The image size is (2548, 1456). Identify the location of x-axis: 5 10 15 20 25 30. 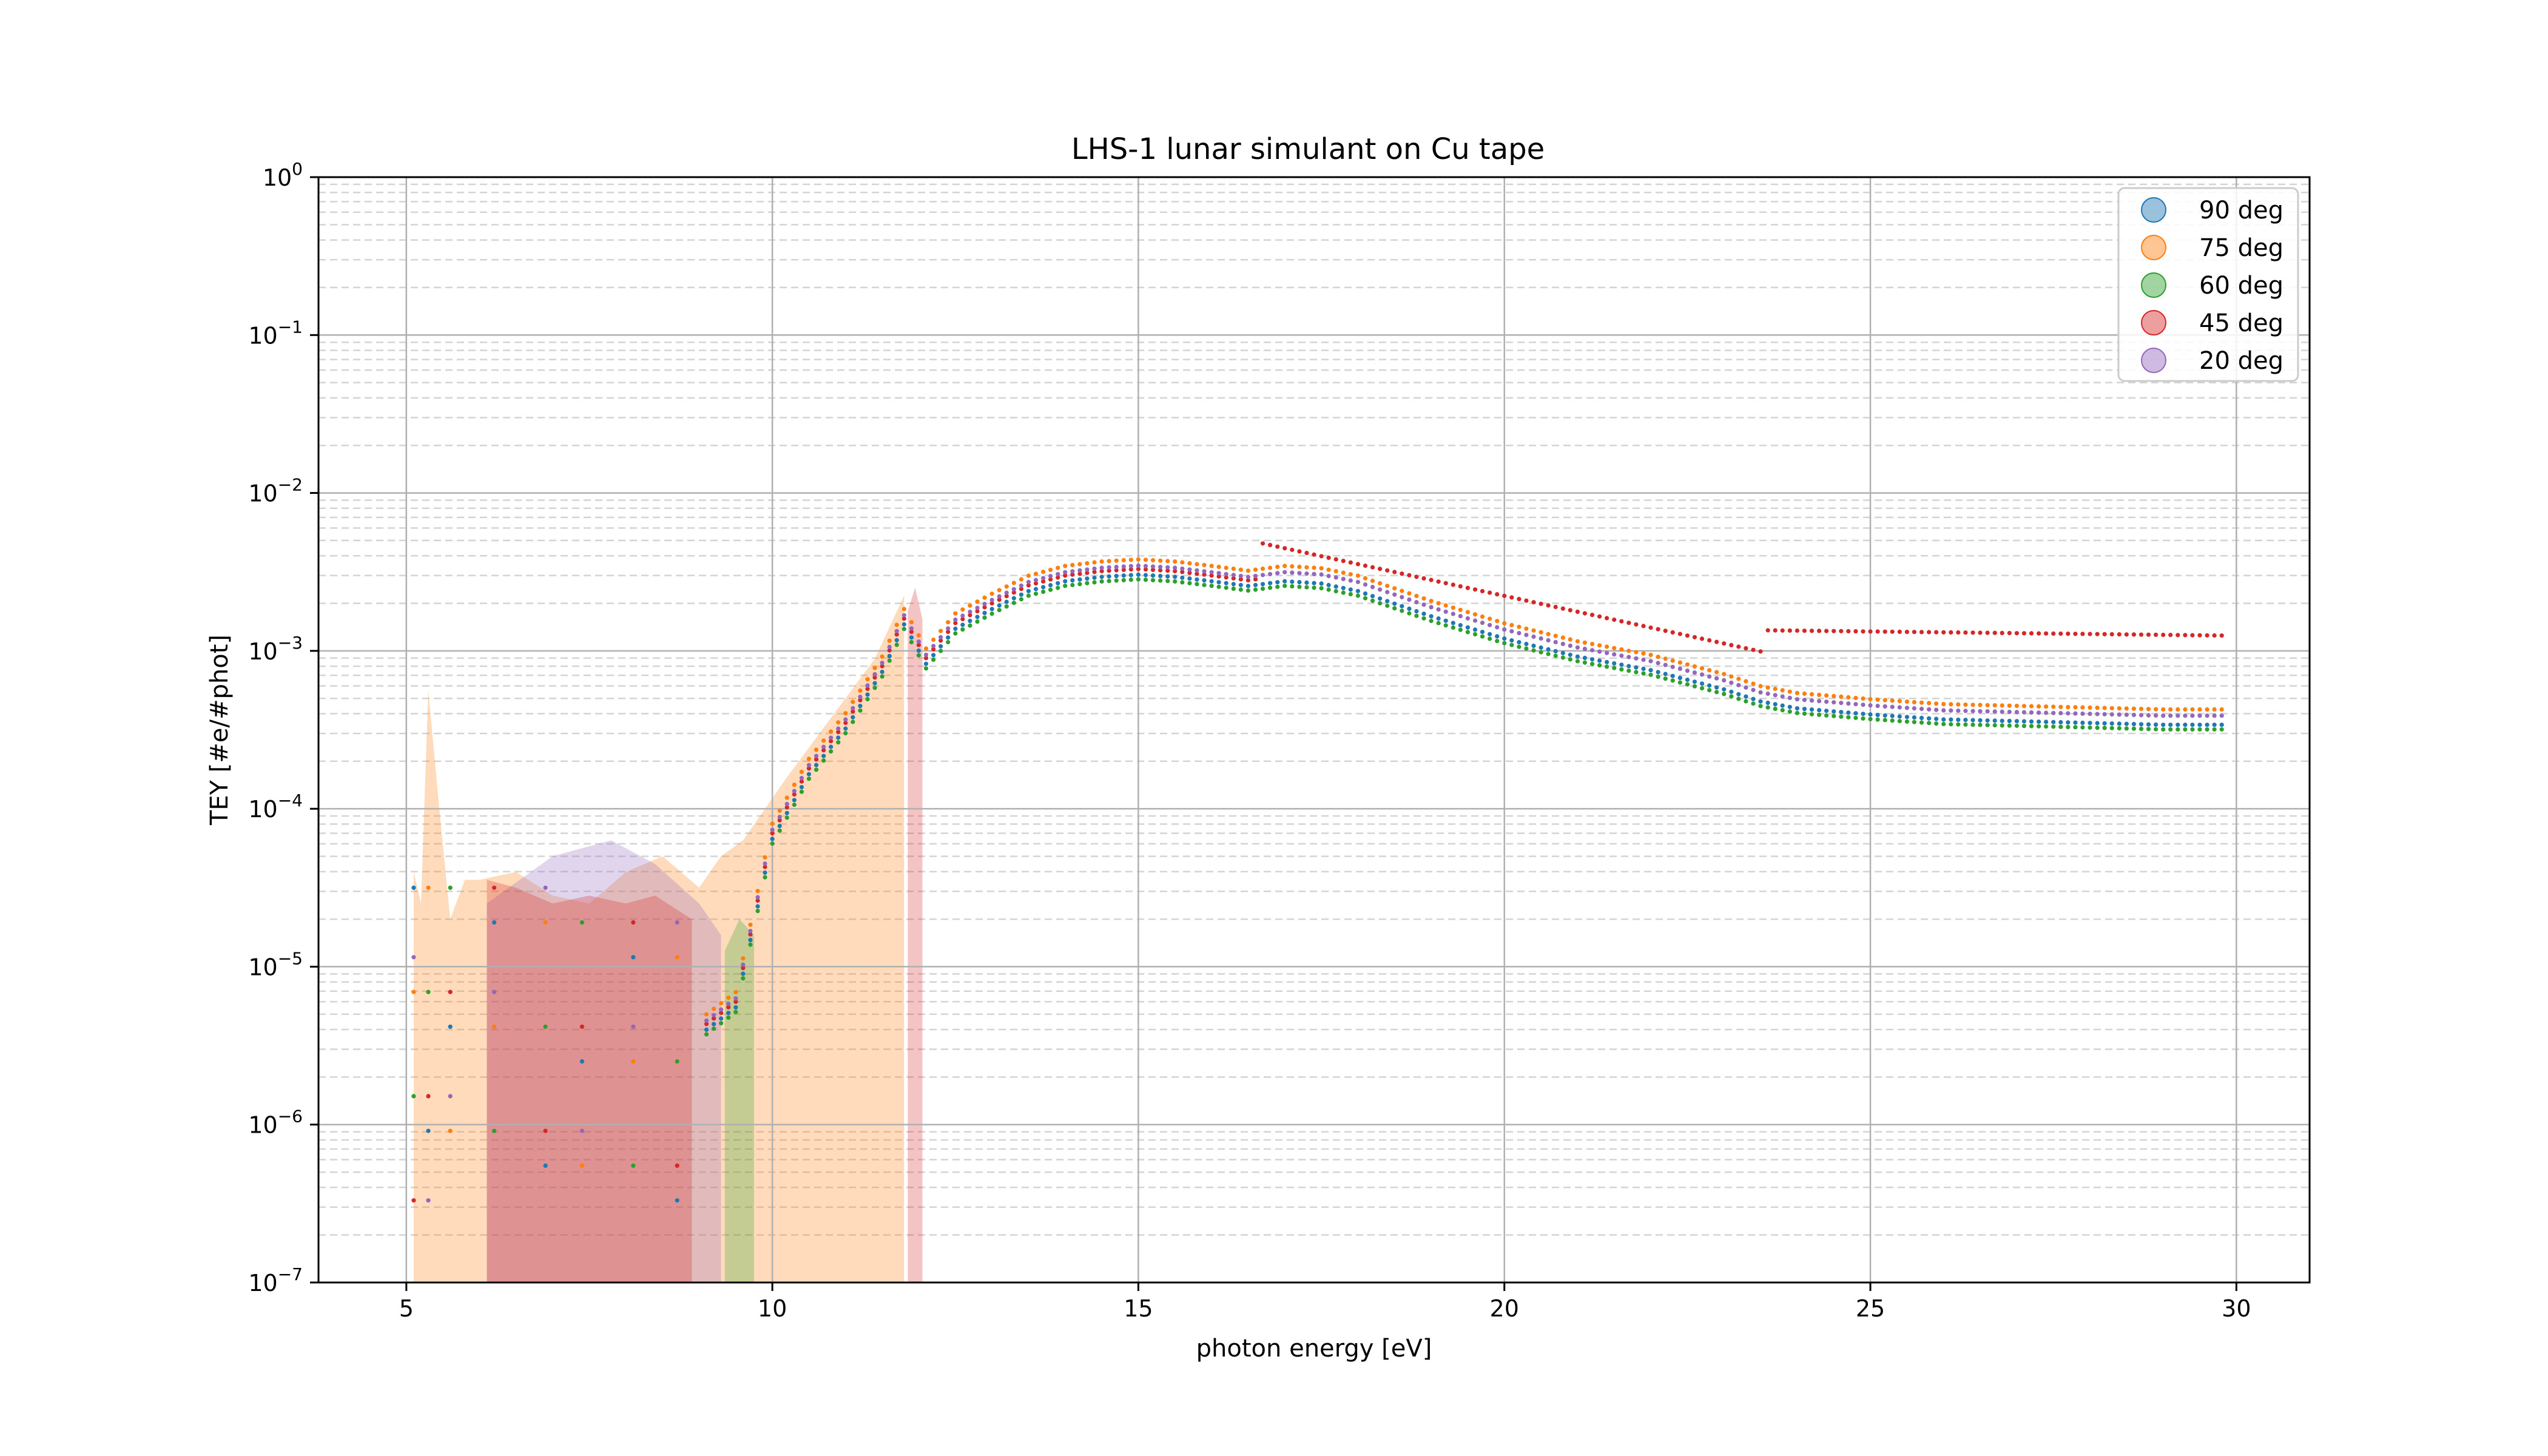
(1325, 1302).